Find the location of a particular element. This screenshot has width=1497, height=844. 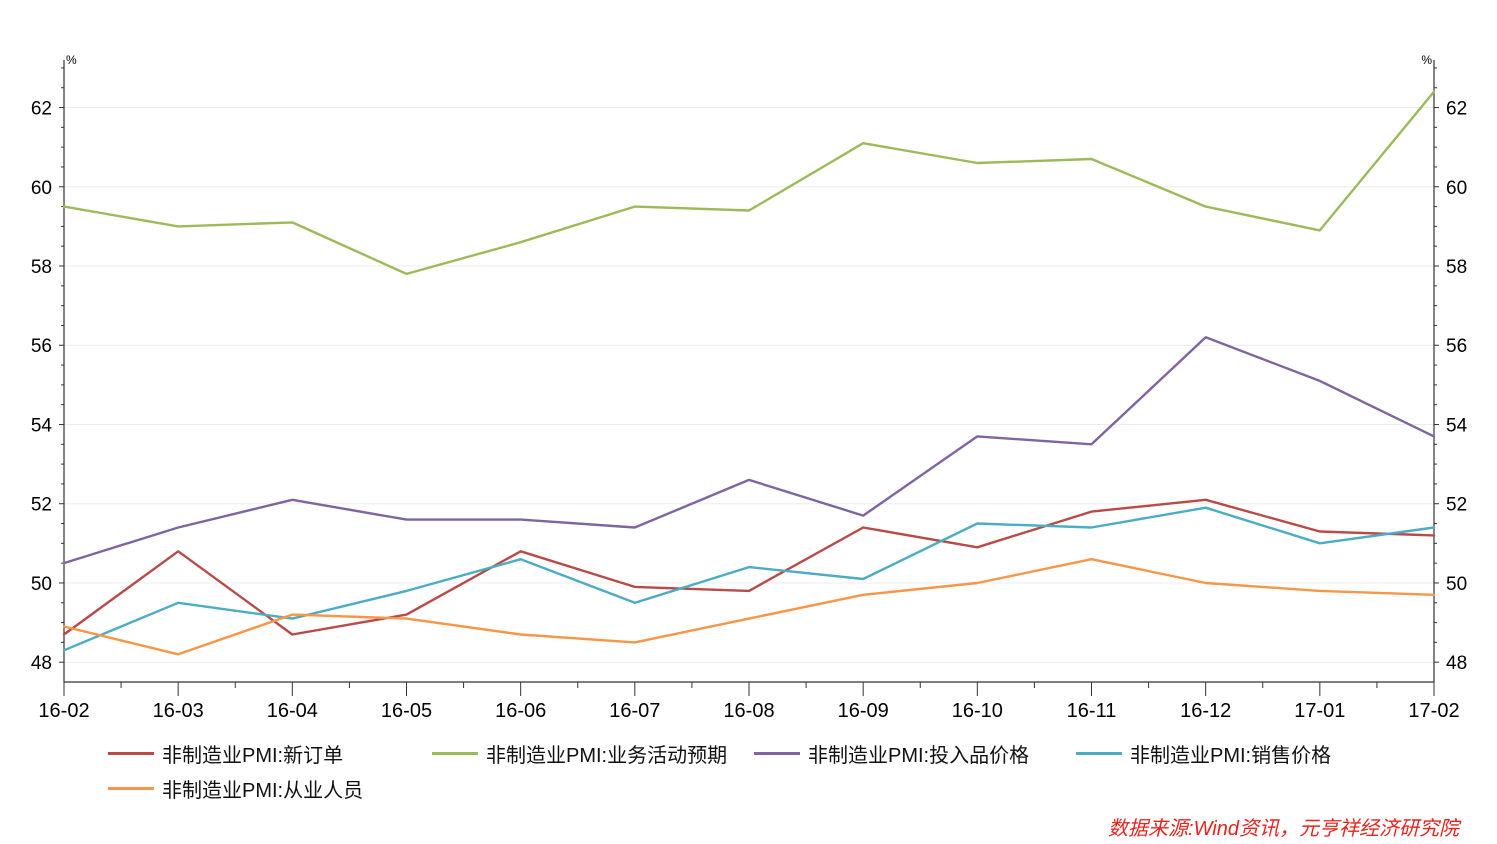

legend-item-sales-price: 非制造业PMI:销售价格 is located at coordinates (1203, 753).